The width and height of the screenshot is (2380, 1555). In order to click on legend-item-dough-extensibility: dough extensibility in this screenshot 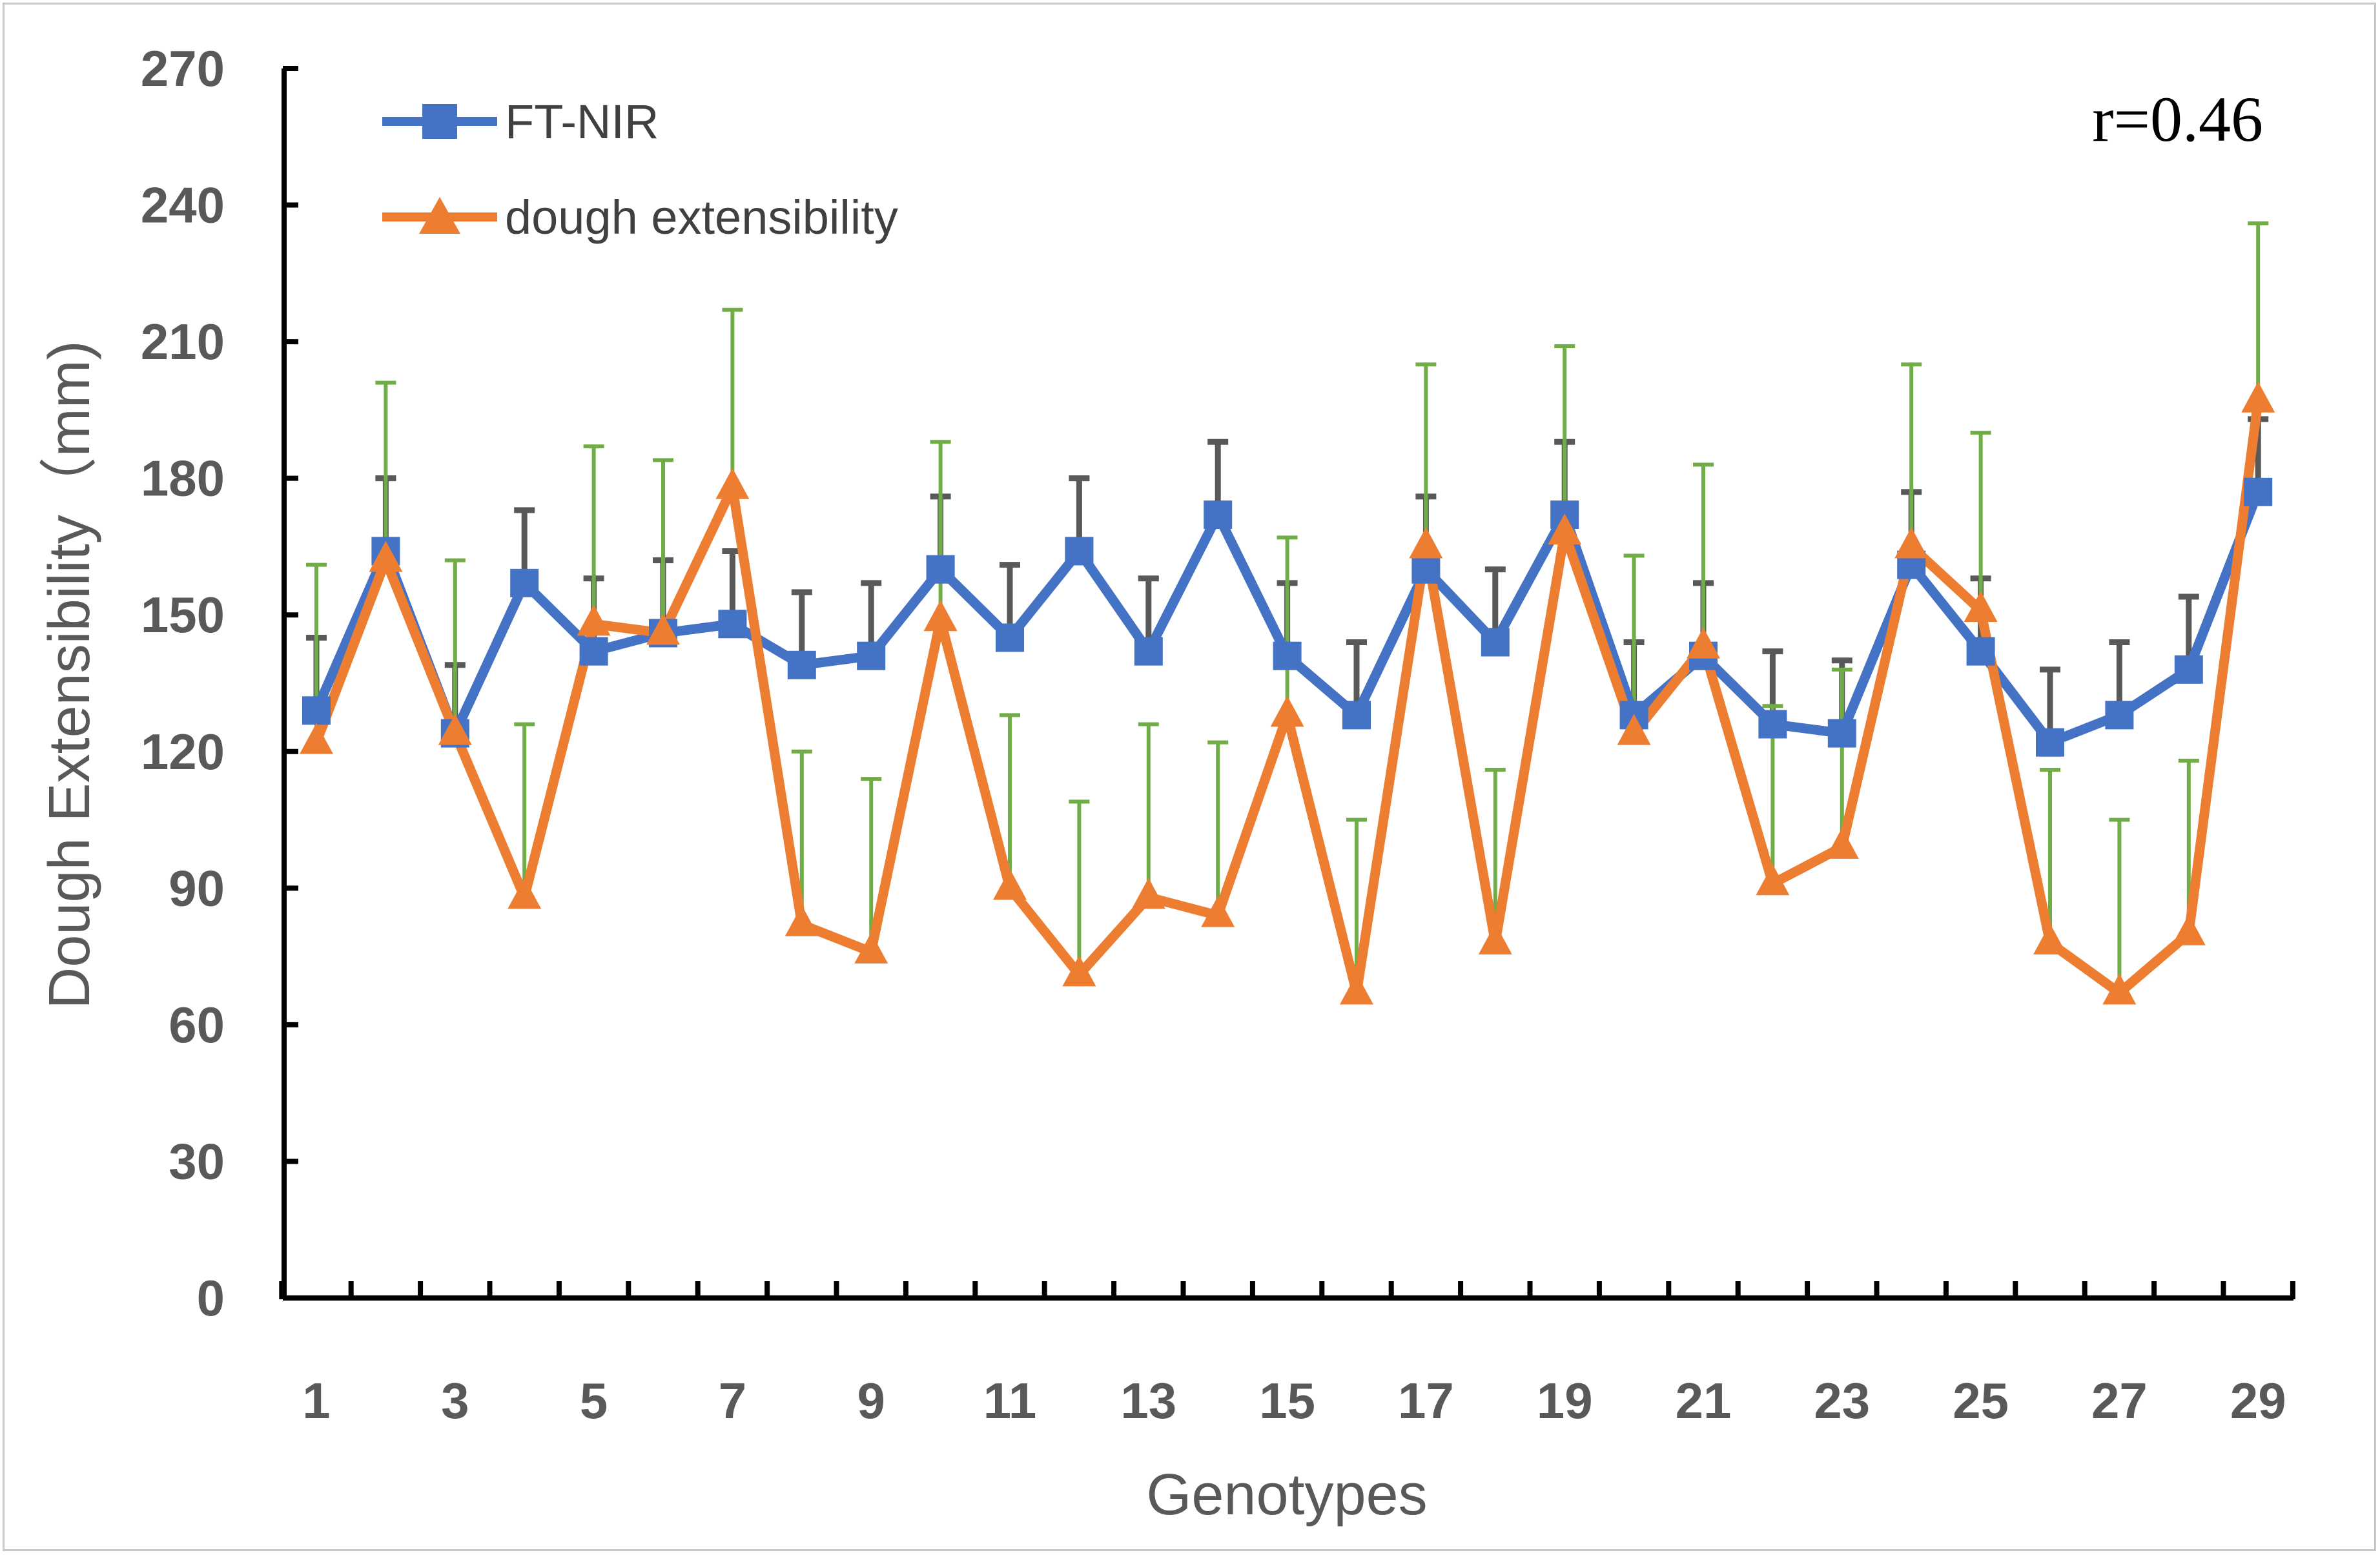, I will do `click(640, 218)`.